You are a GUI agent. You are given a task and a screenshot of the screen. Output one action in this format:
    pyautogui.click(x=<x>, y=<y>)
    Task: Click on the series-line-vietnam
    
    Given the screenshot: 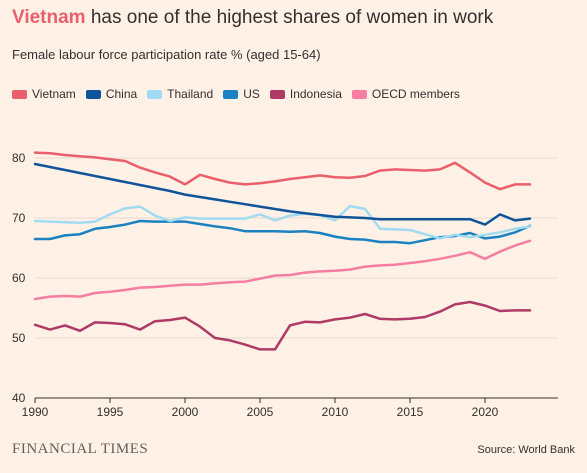 What is the action you would take?
    pyautogui.click(x=282, y=171)
    